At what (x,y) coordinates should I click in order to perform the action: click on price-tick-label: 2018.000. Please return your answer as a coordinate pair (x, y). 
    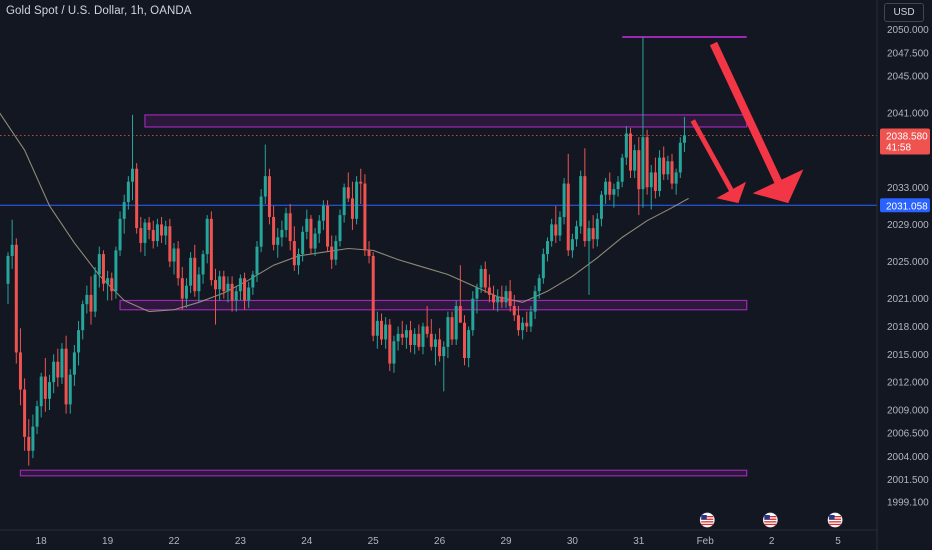
    Looking at the image, I should click on (908, 327).